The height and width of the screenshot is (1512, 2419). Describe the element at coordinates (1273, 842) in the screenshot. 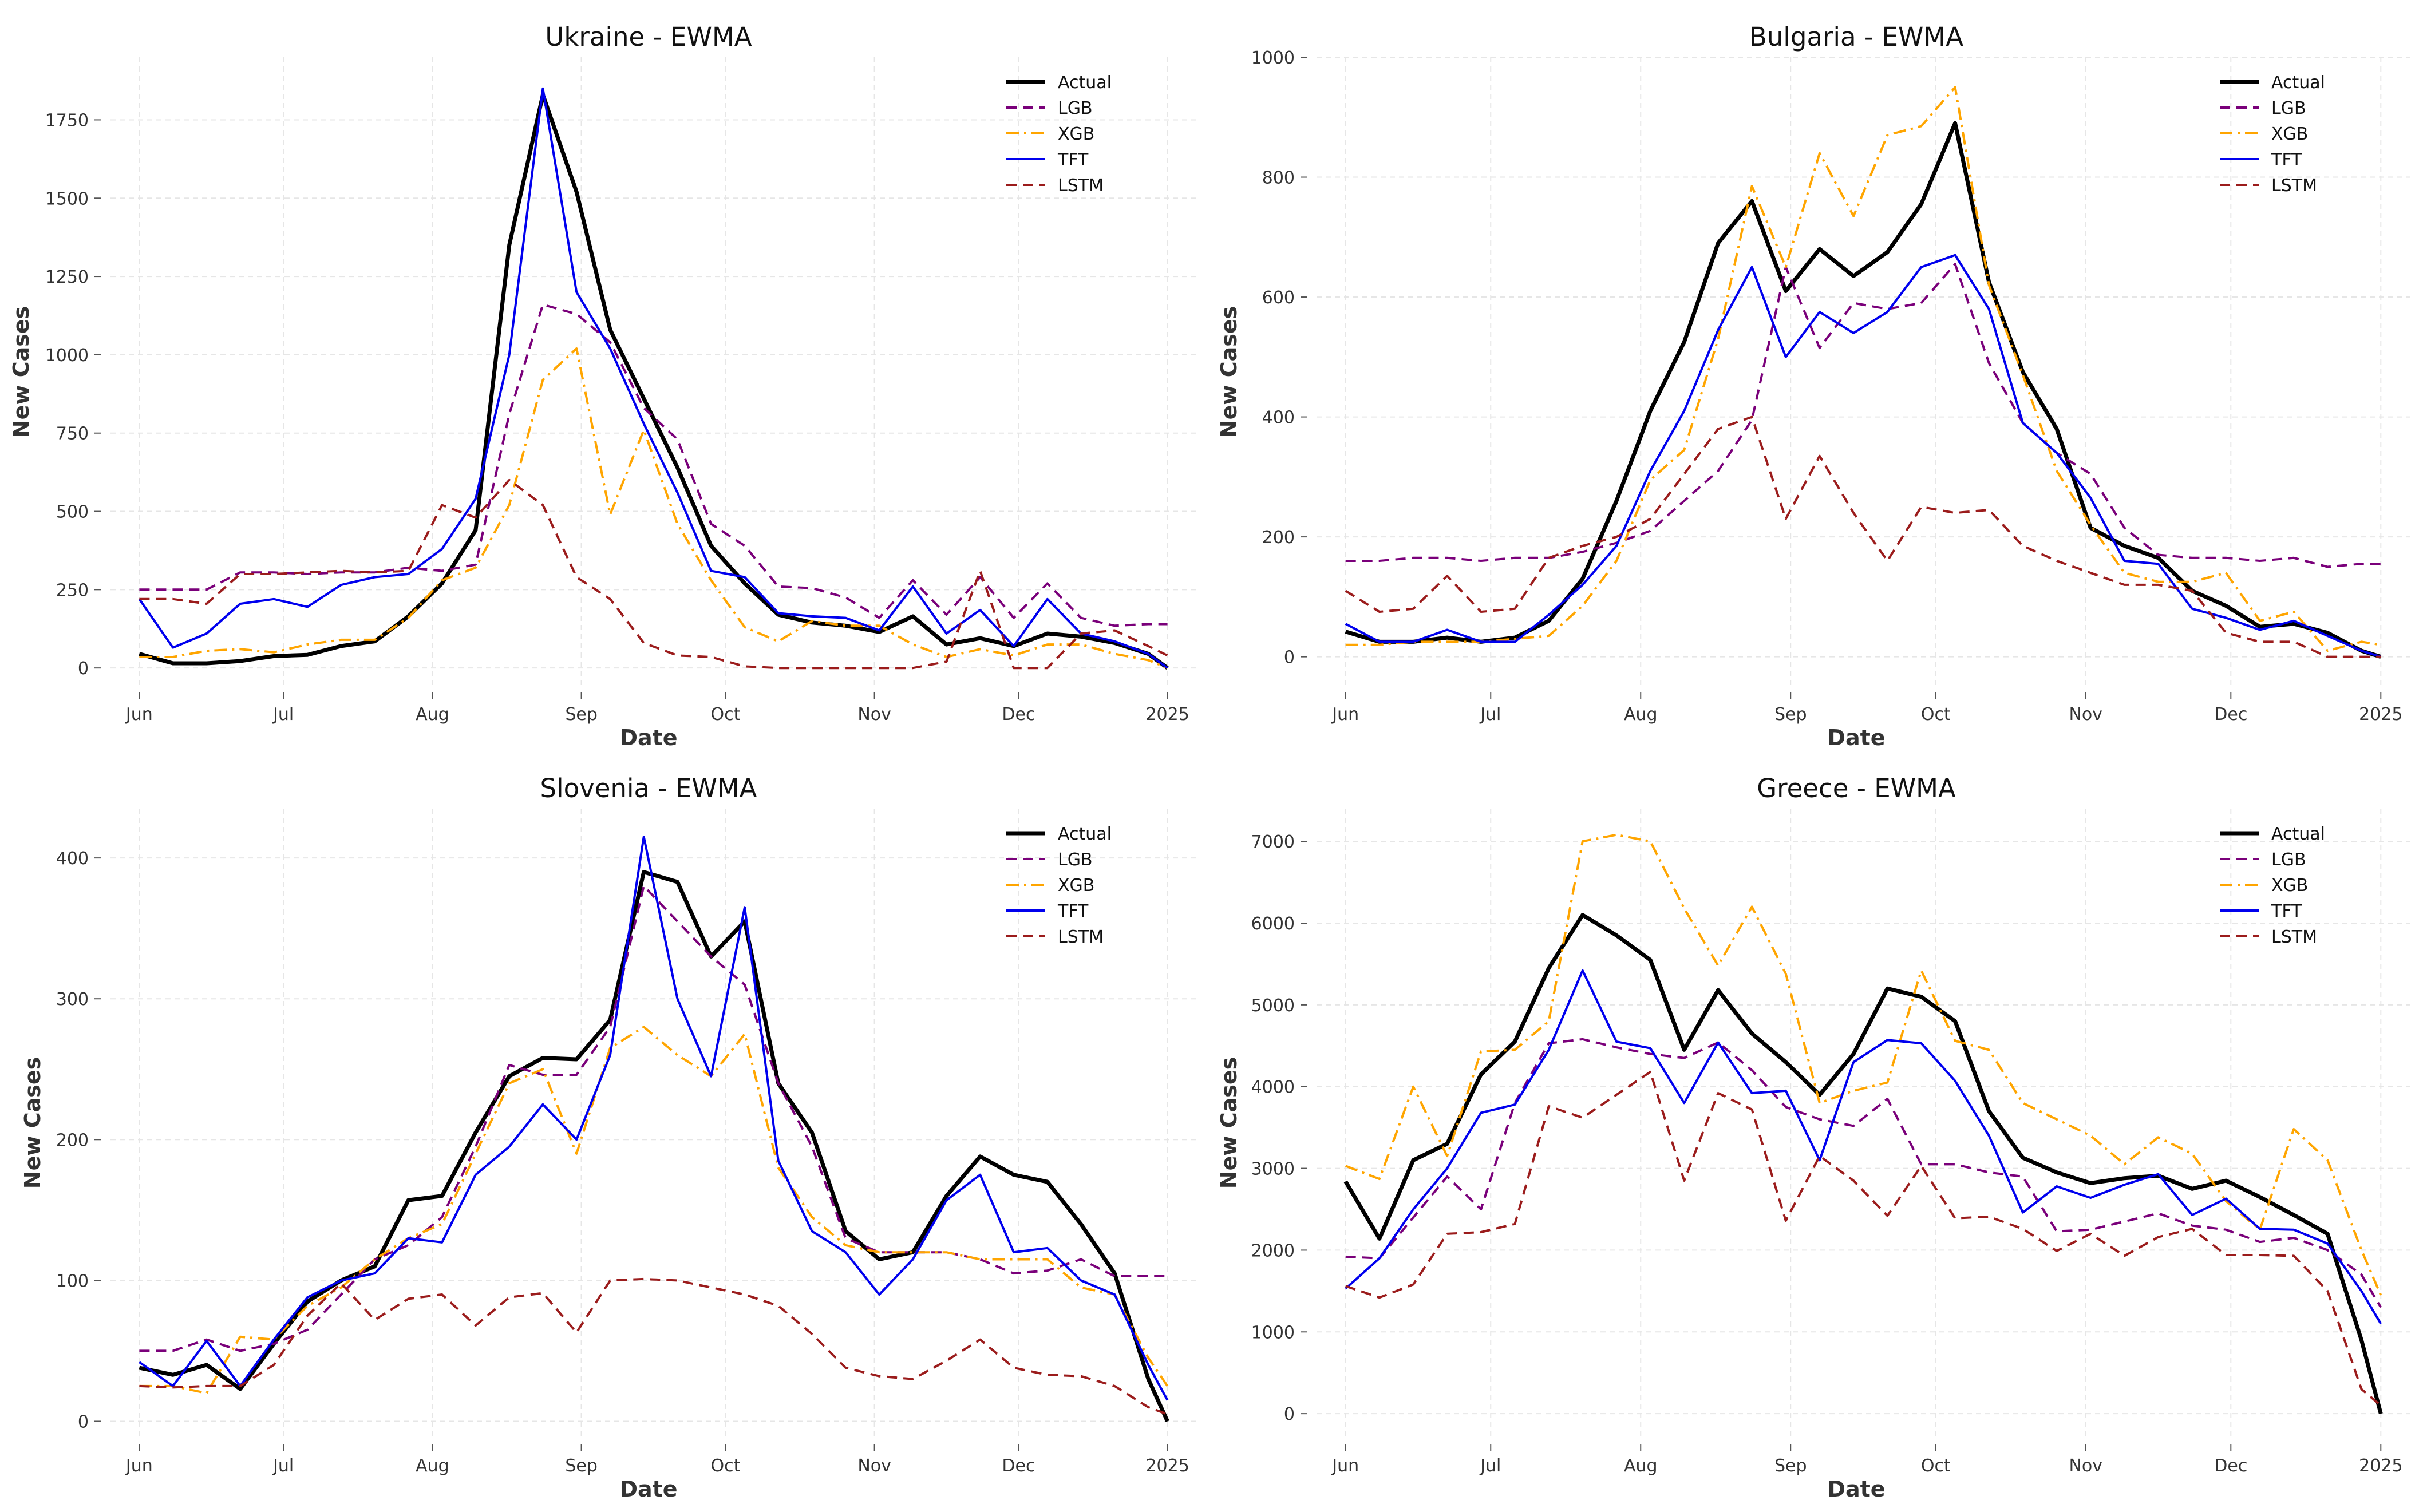

I see `y-tick-label: 7000` at that location.